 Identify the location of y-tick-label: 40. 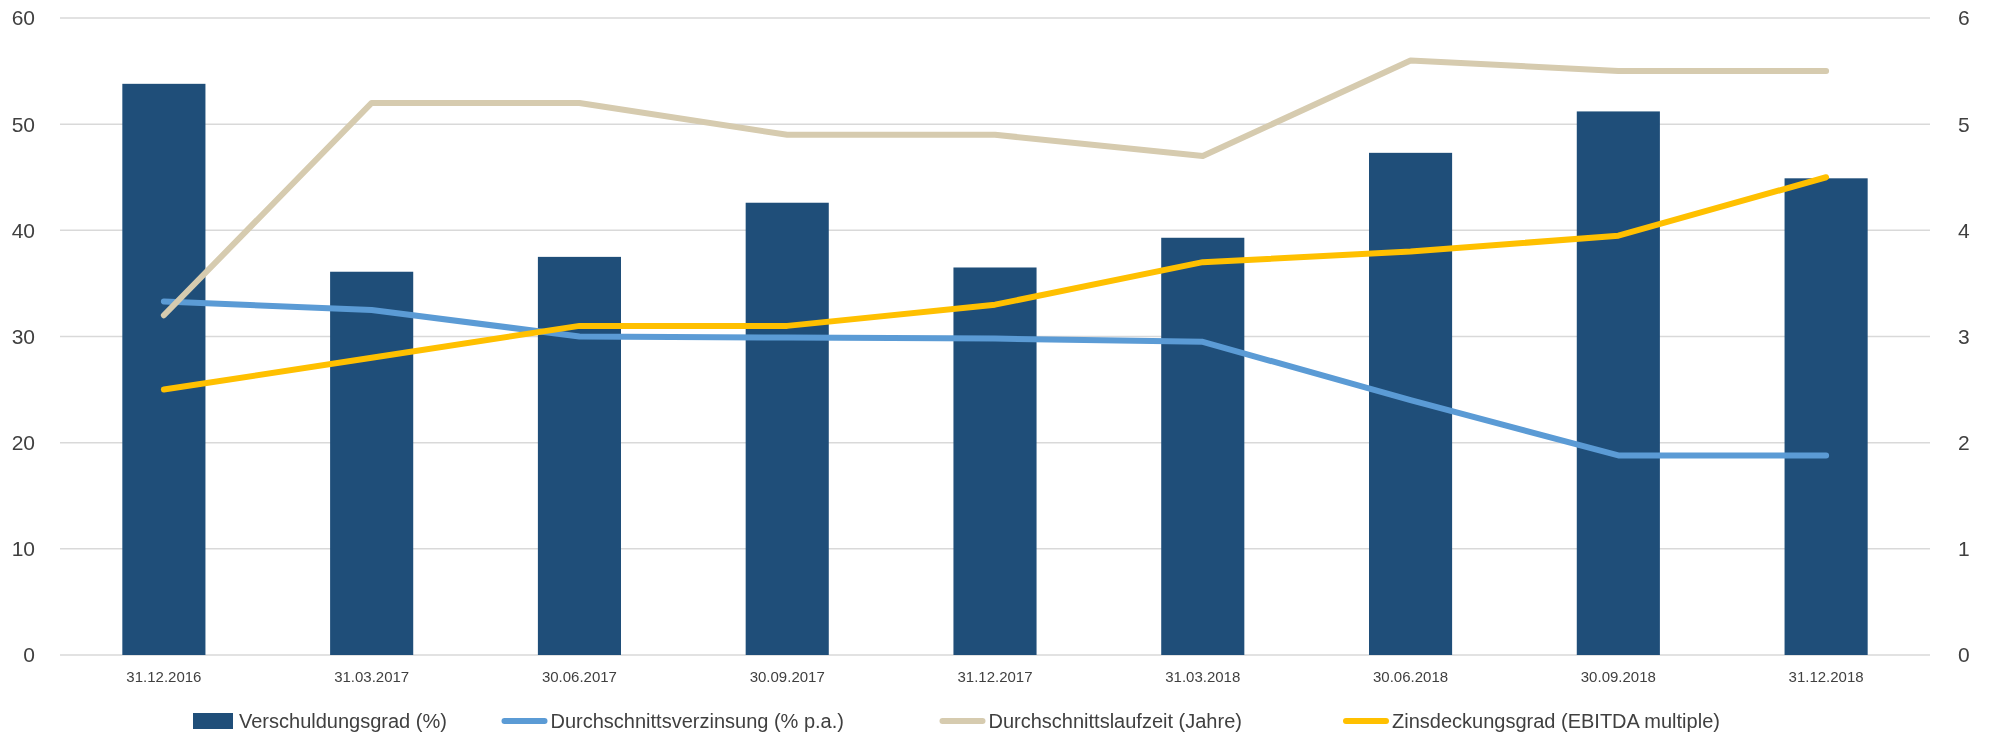
(23, 230).